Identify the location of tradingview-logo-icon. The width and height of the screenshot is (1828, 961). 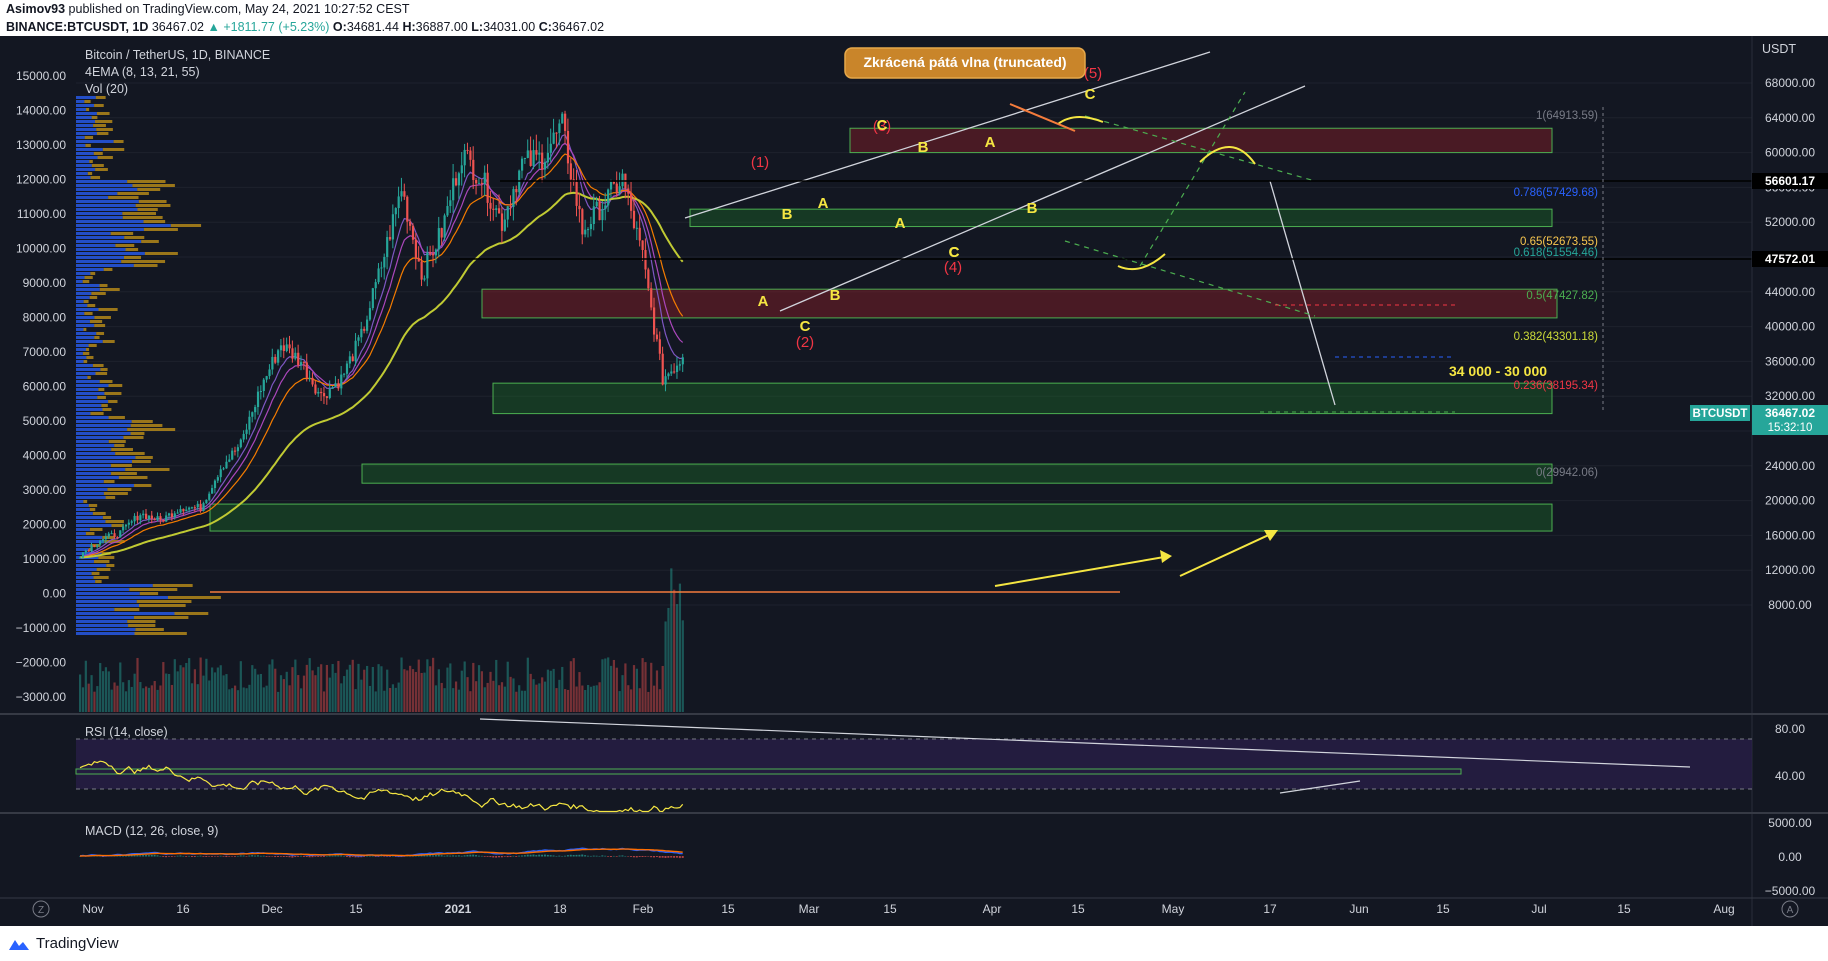
(19, 944).